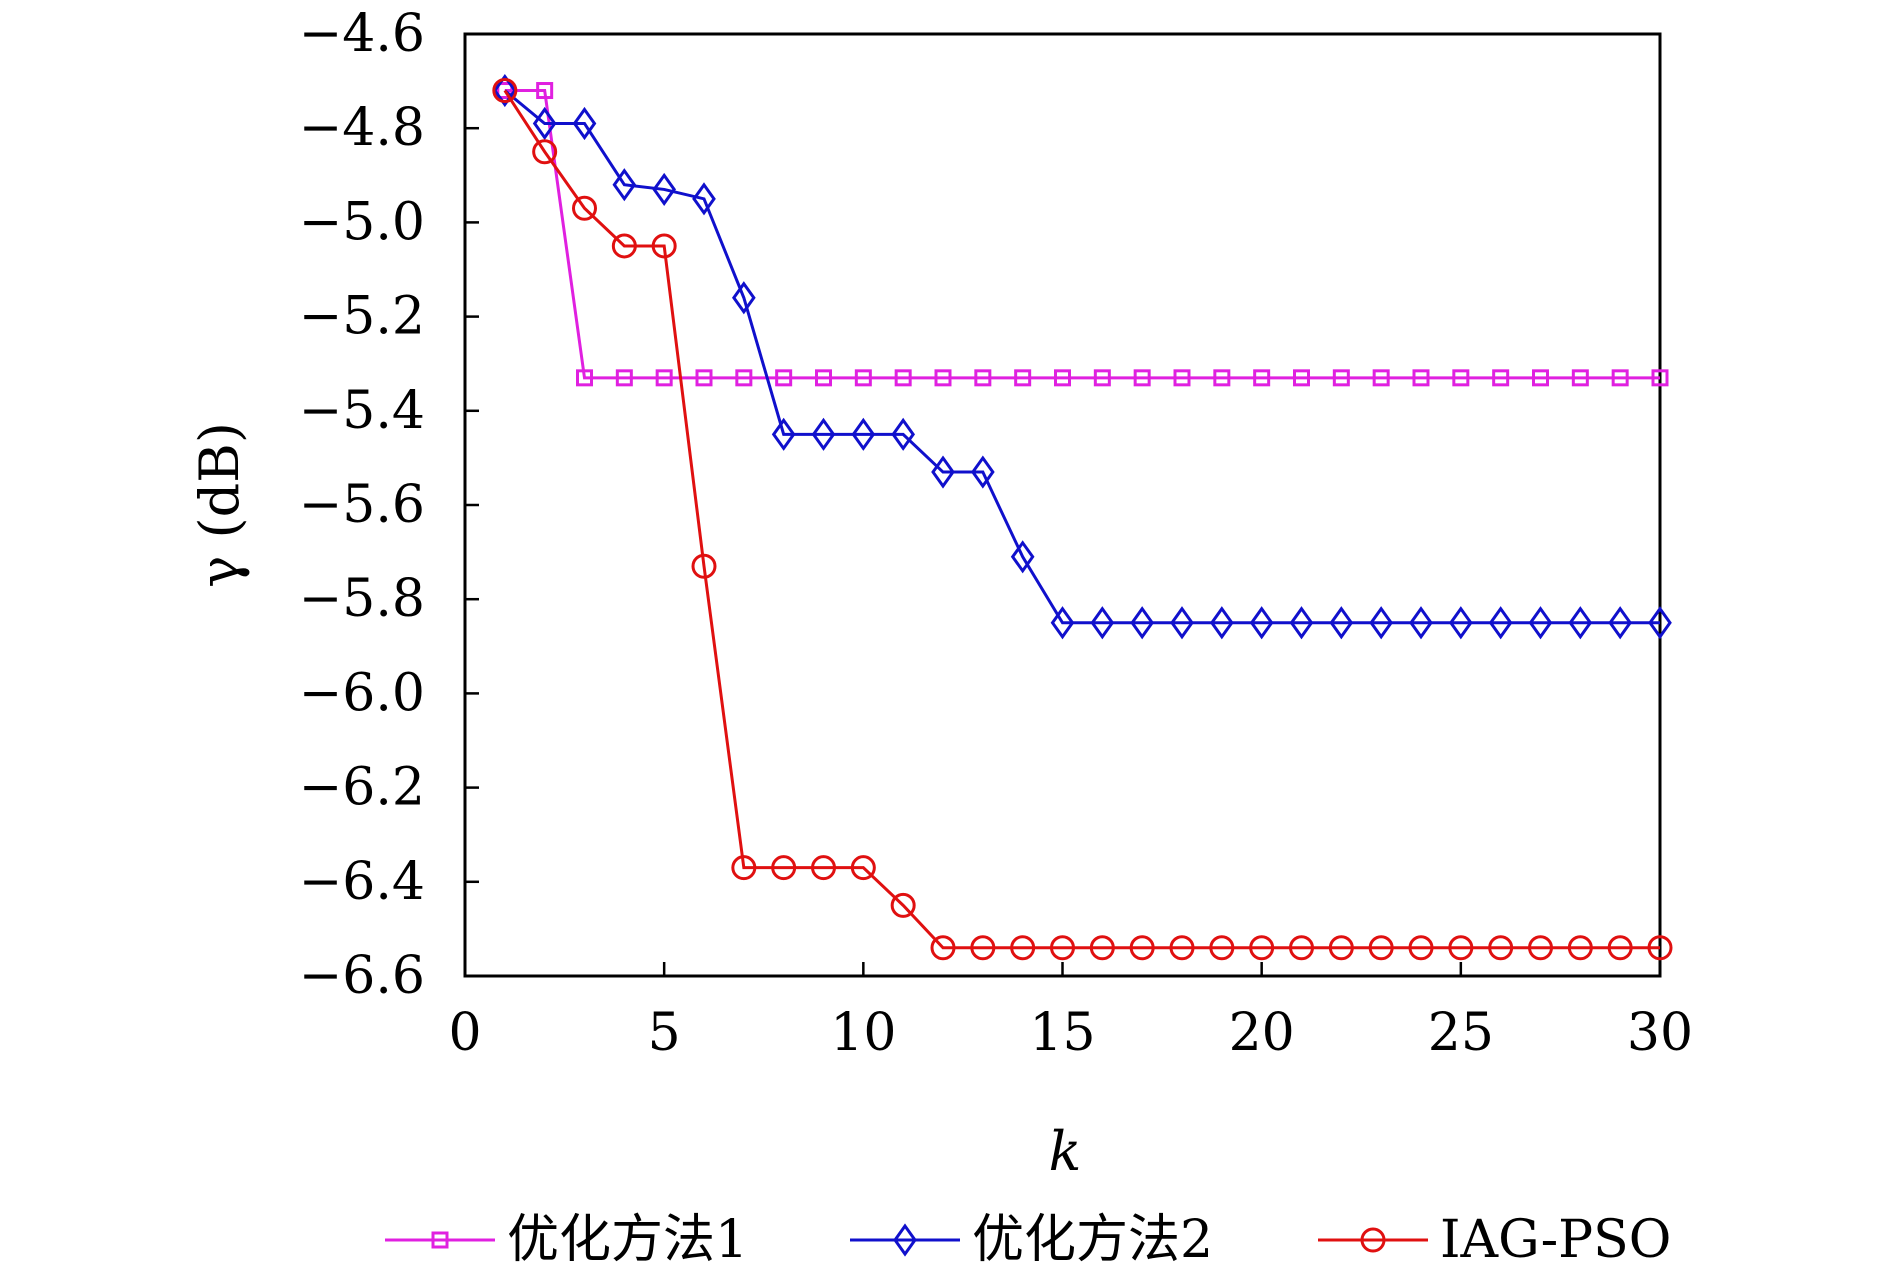 The image size is (1890, 1275). I want to click on legend-label: 优化方法2, so click(1092, 1240).